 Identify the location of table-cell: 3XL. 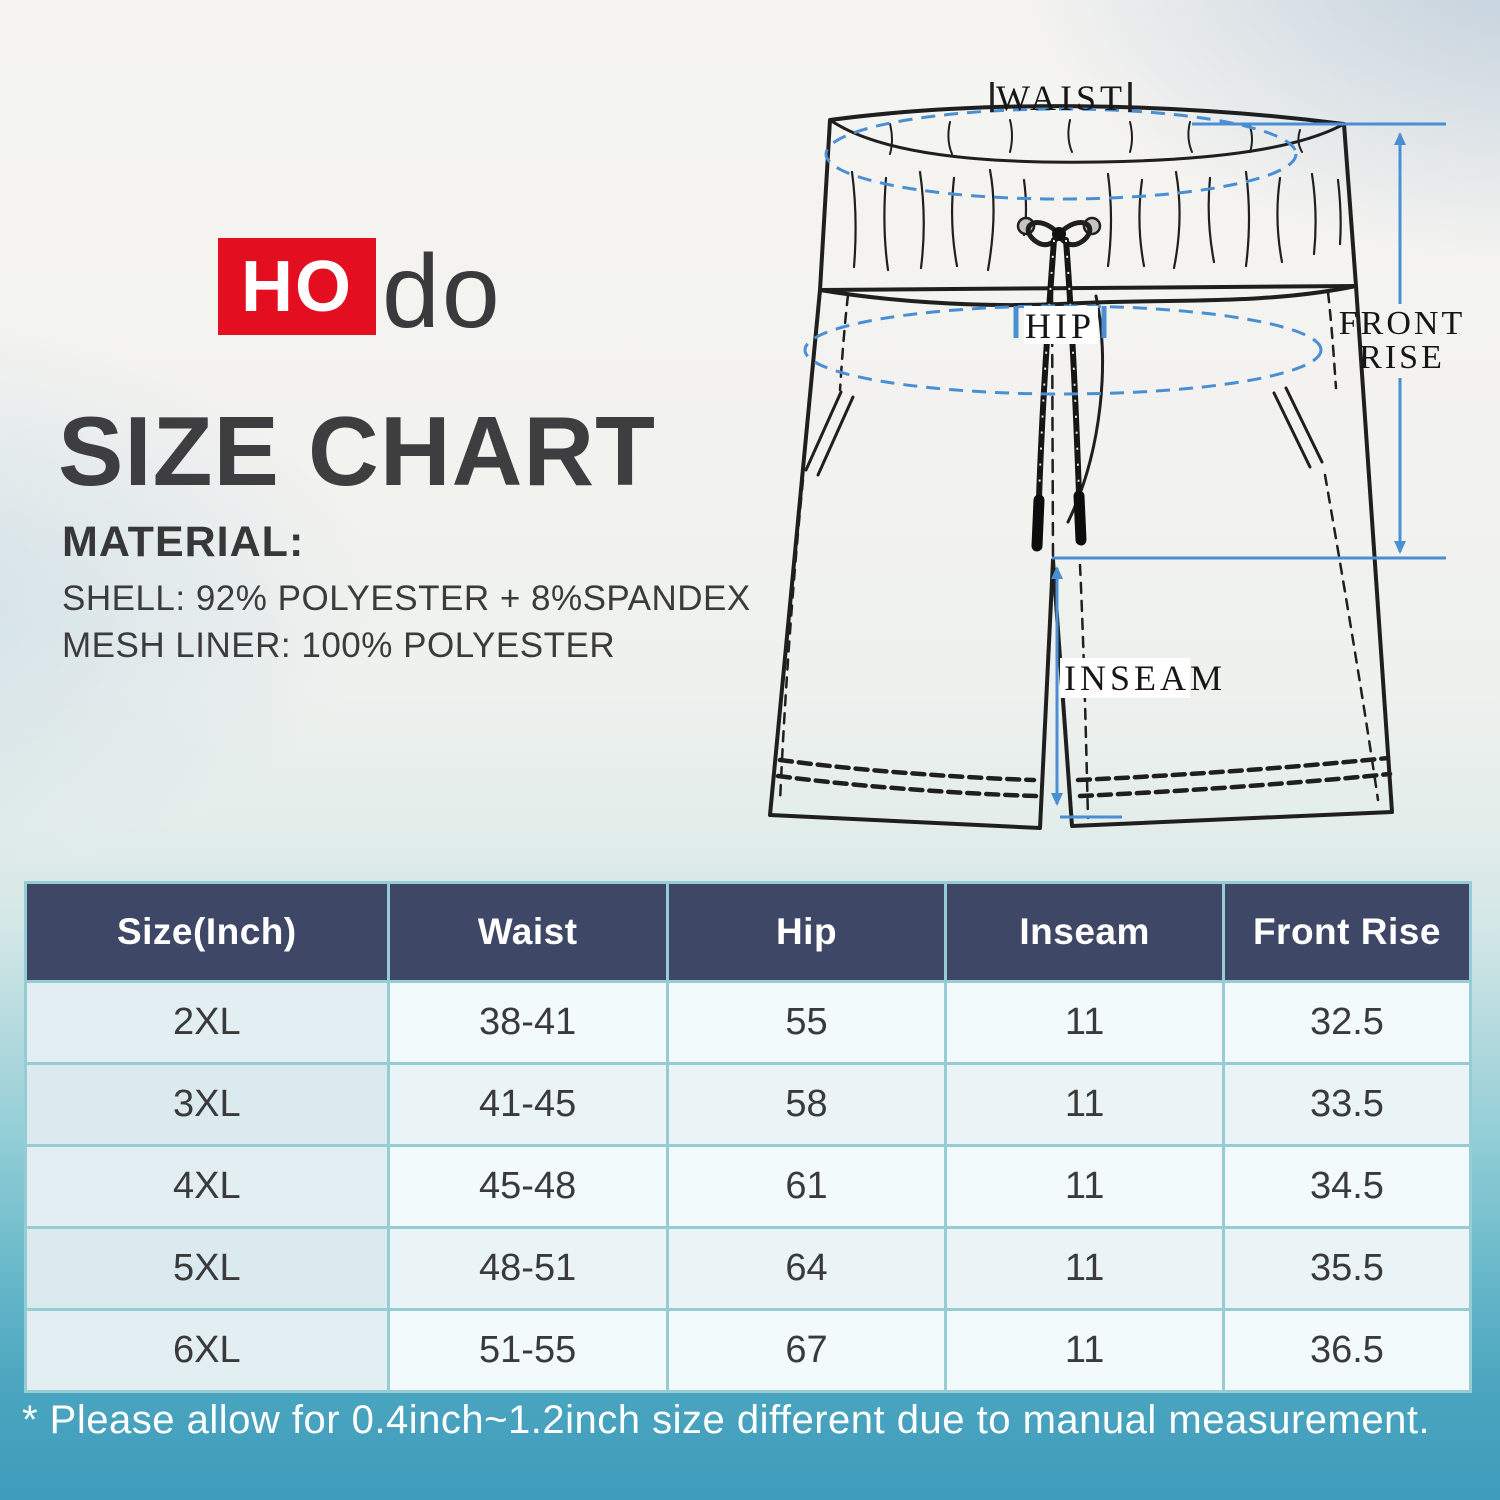
(207, 1104).